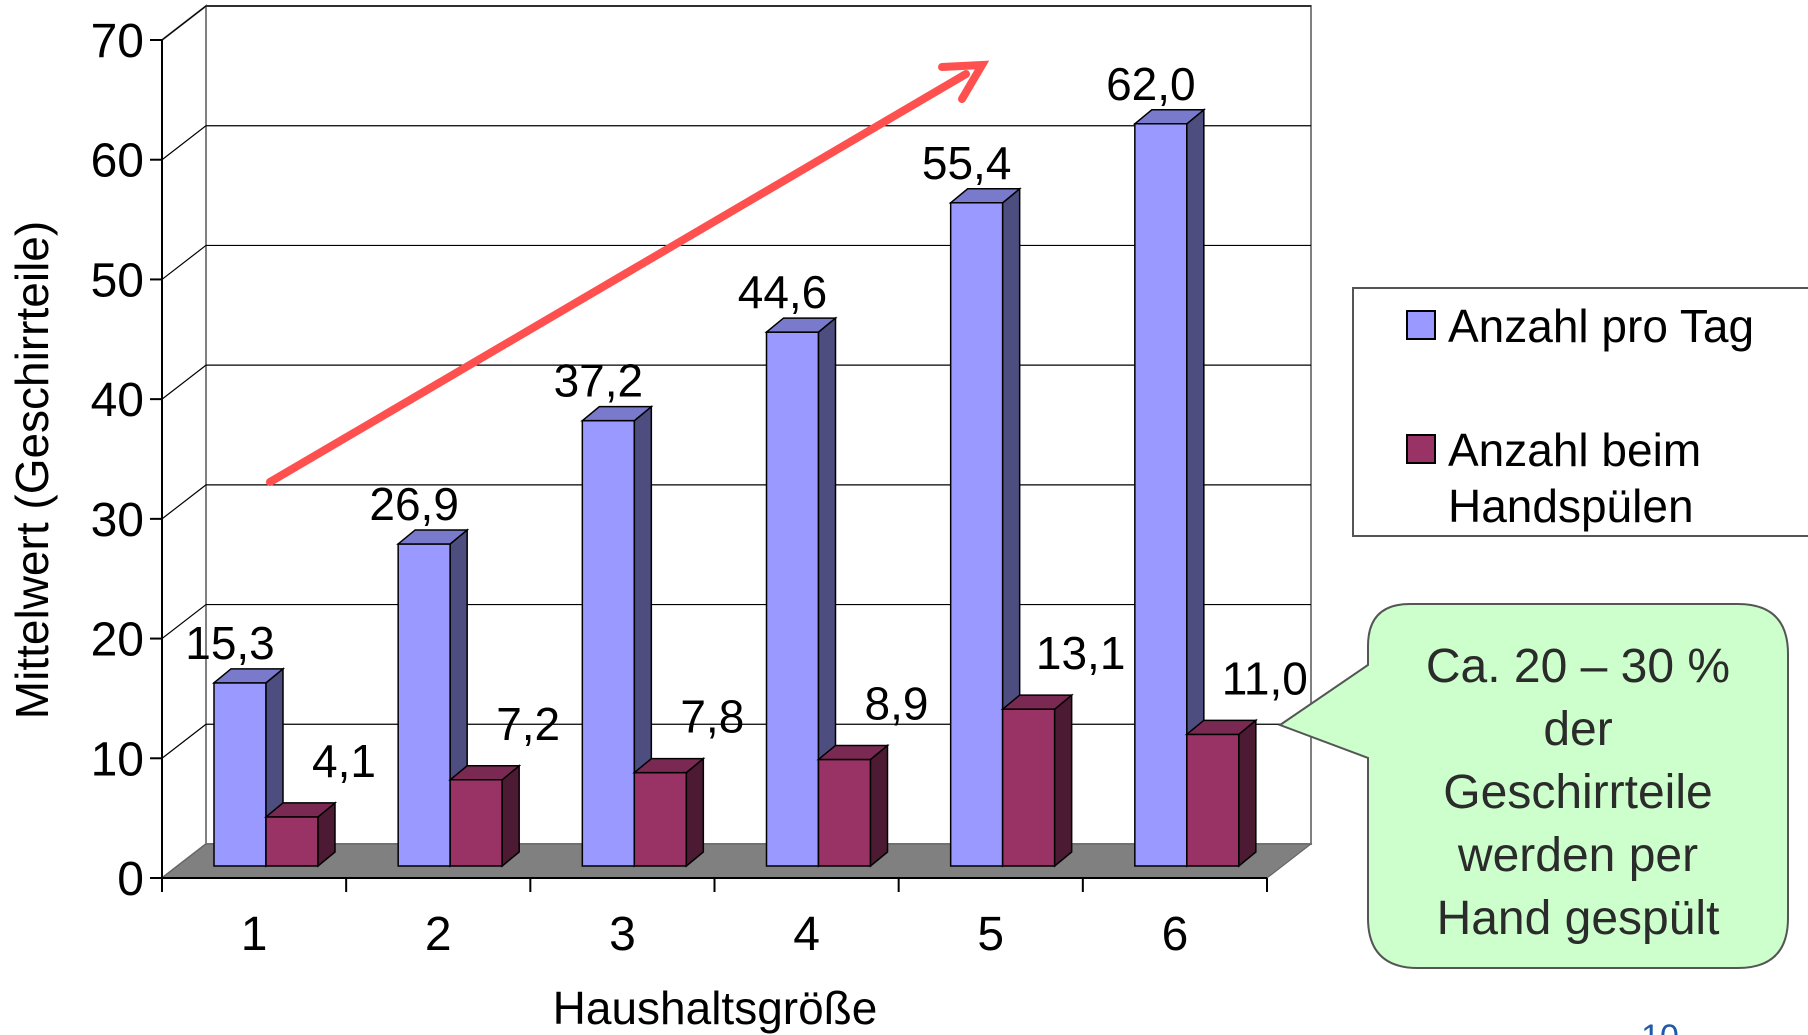 Image resolution: width=1808 pixels, height=1035 pixels. I want to click on side-wall, so click(184, 442).